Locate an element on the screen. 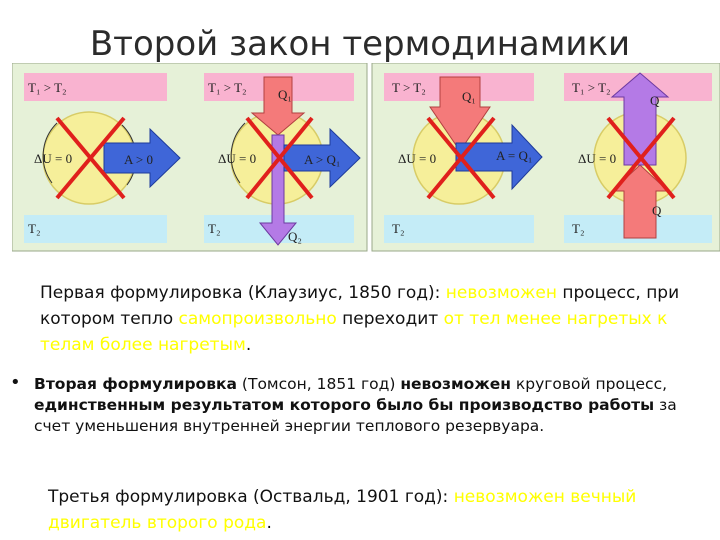  thomson-impossible: невозможен is located at coordinates (455, 384).